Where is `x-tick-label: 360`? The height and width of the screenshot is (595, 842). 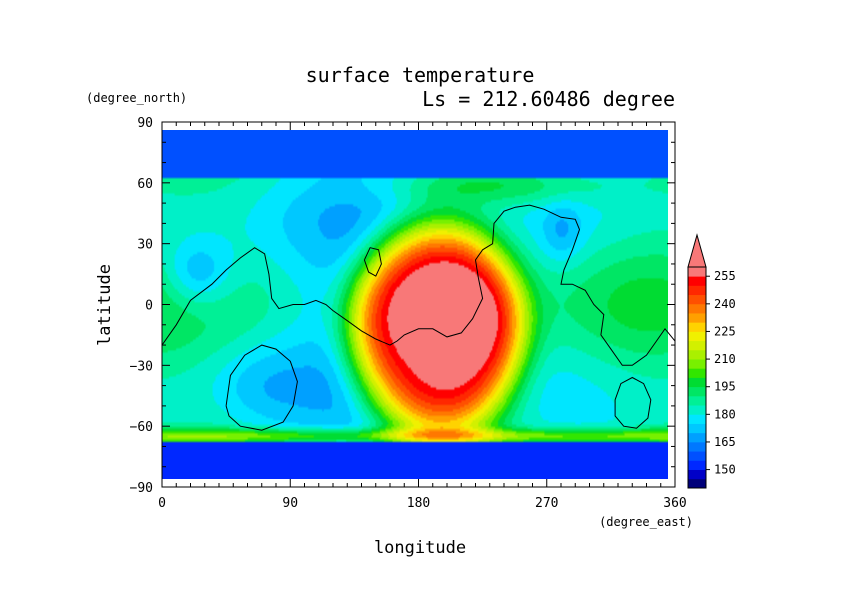
x-tick-label: 360 is located at coordinates (674, 503).